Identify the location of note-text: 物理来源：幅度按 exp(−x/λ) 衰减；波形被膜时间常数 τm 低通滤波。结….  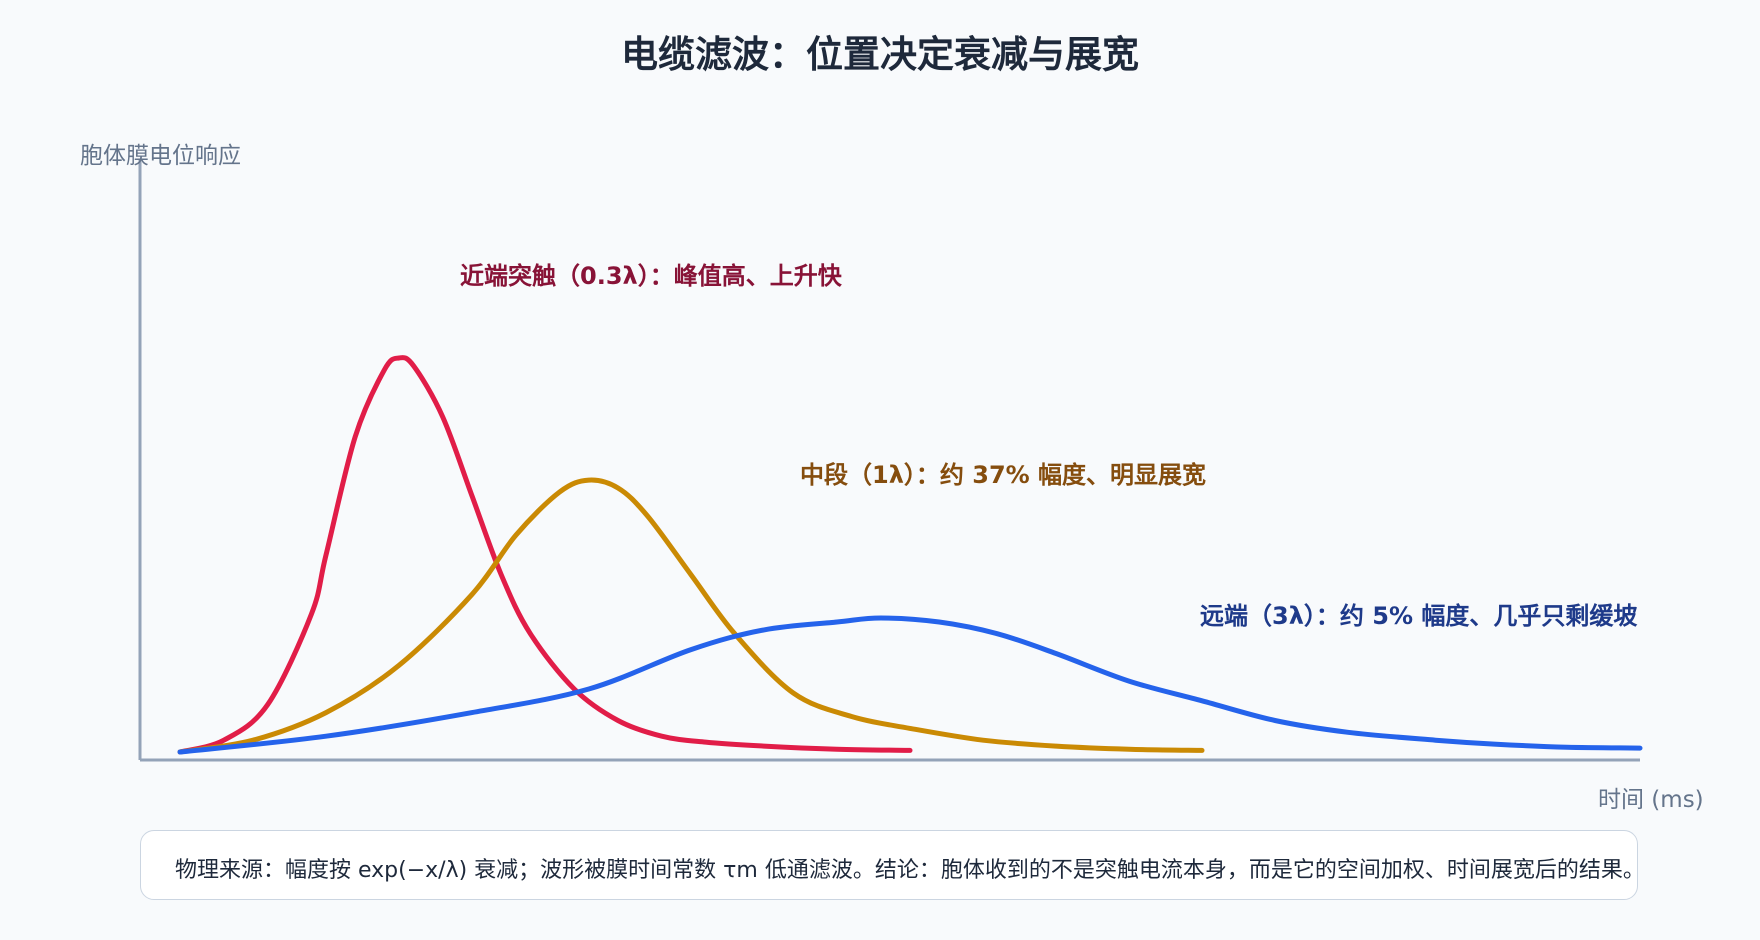
(906, 870).